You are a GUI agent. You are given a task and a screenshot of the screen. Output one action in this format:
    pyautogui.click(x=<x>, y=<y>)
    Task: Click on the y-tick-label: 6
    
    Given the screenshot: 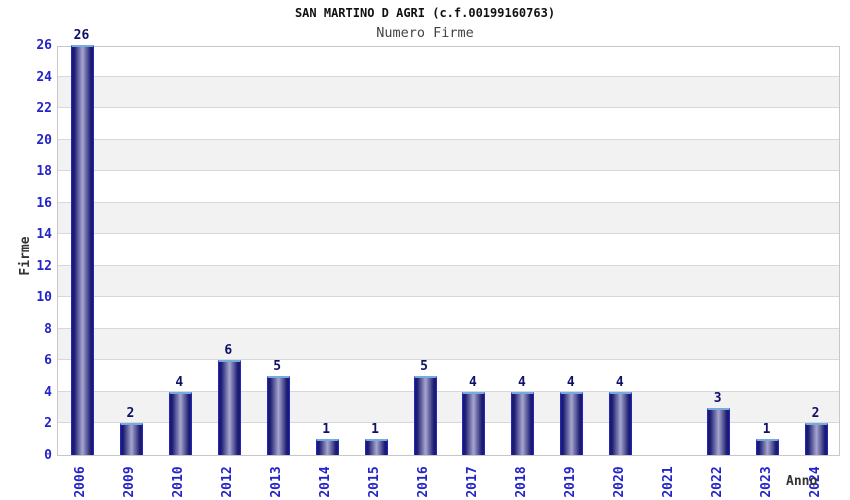 What is the action you would take?
    pyautogui.click(x=48, y=361)
    